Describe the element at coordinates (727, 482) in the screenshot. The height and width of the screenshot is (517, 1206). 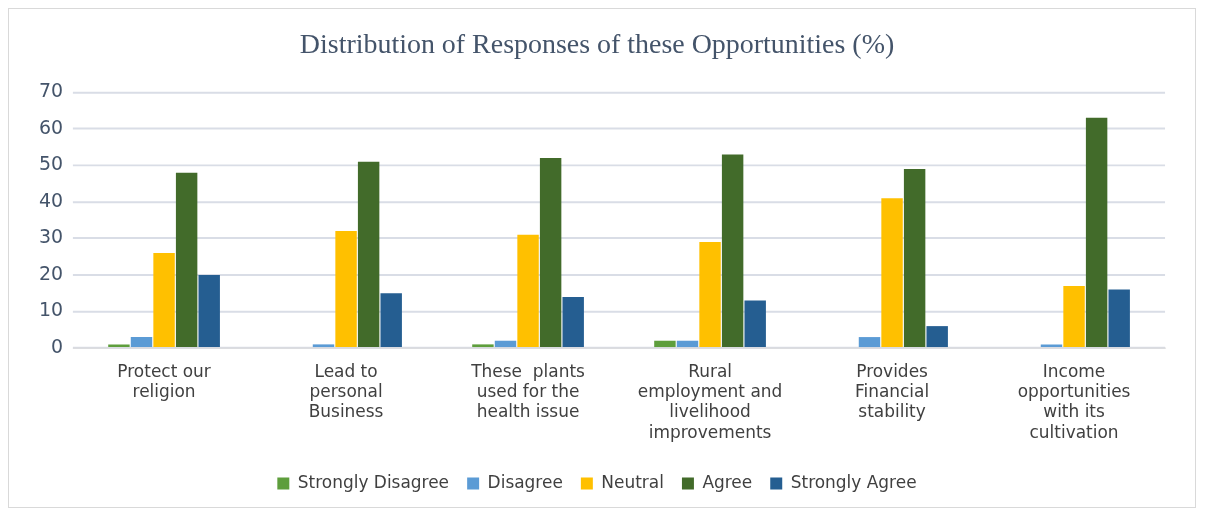
I see `legend-label: Agree` at that location.